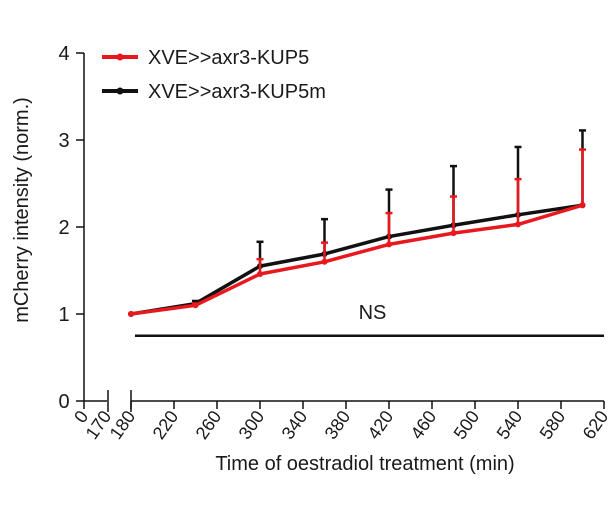  I want to click on x-tick-label: 580, so click(553, 425).